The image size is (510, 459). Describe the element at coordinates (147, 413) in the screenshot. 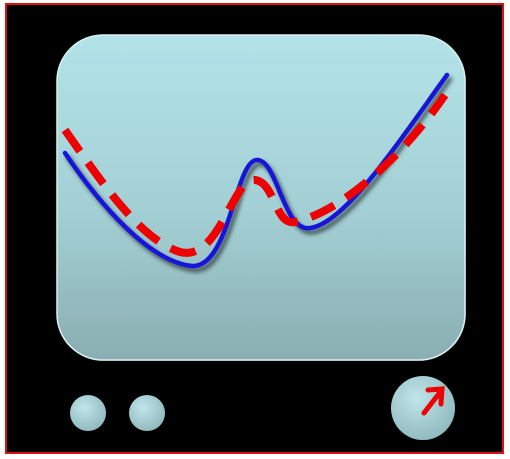

I see `button-middle` at that location.